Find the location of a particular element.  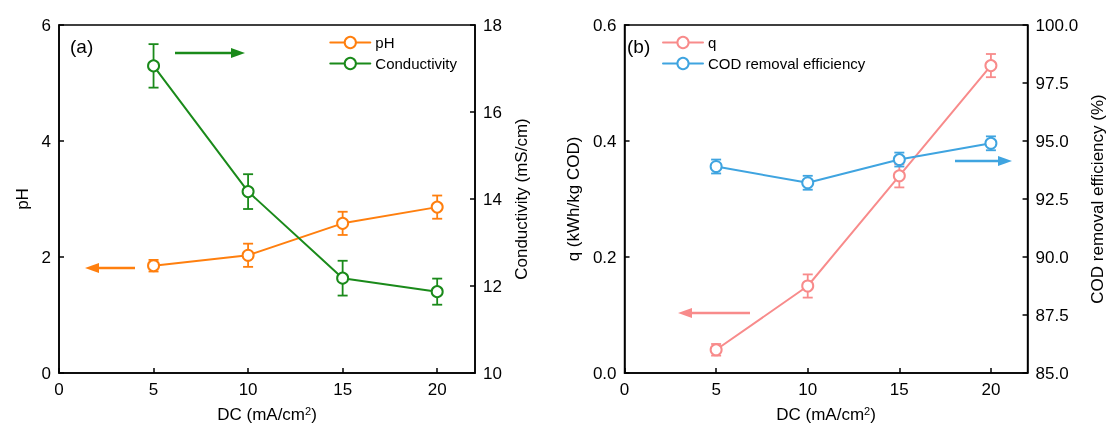

y2-tick-label: 85.0 is located at coordinates (1052, 373).